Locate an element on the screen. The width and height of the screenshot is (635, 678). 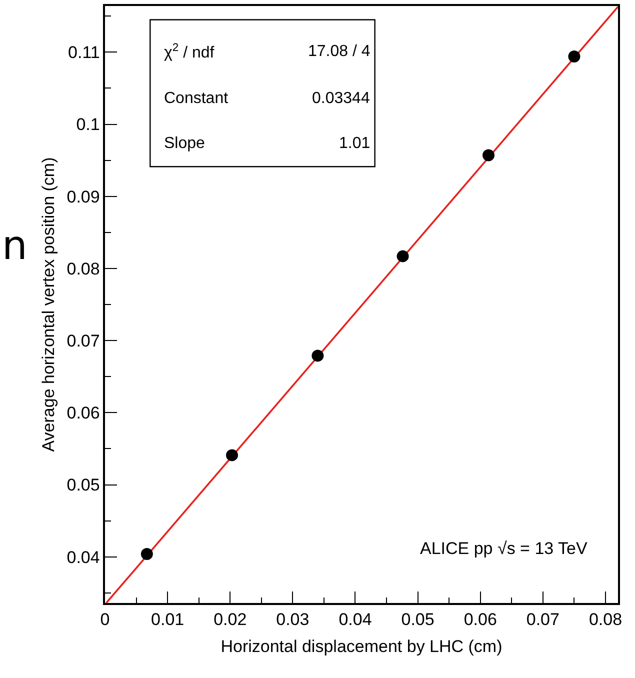
annotation: ALICE pp √s = 13 TeV is located at coordinates (504, 548).